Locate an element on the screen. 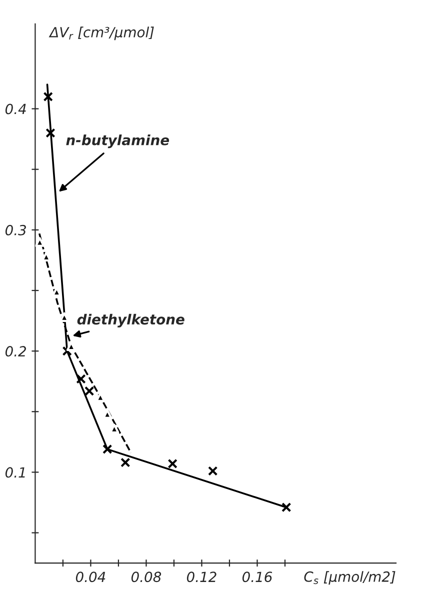  y-tick-label: 0.4 is located at coordinates (15, 109).